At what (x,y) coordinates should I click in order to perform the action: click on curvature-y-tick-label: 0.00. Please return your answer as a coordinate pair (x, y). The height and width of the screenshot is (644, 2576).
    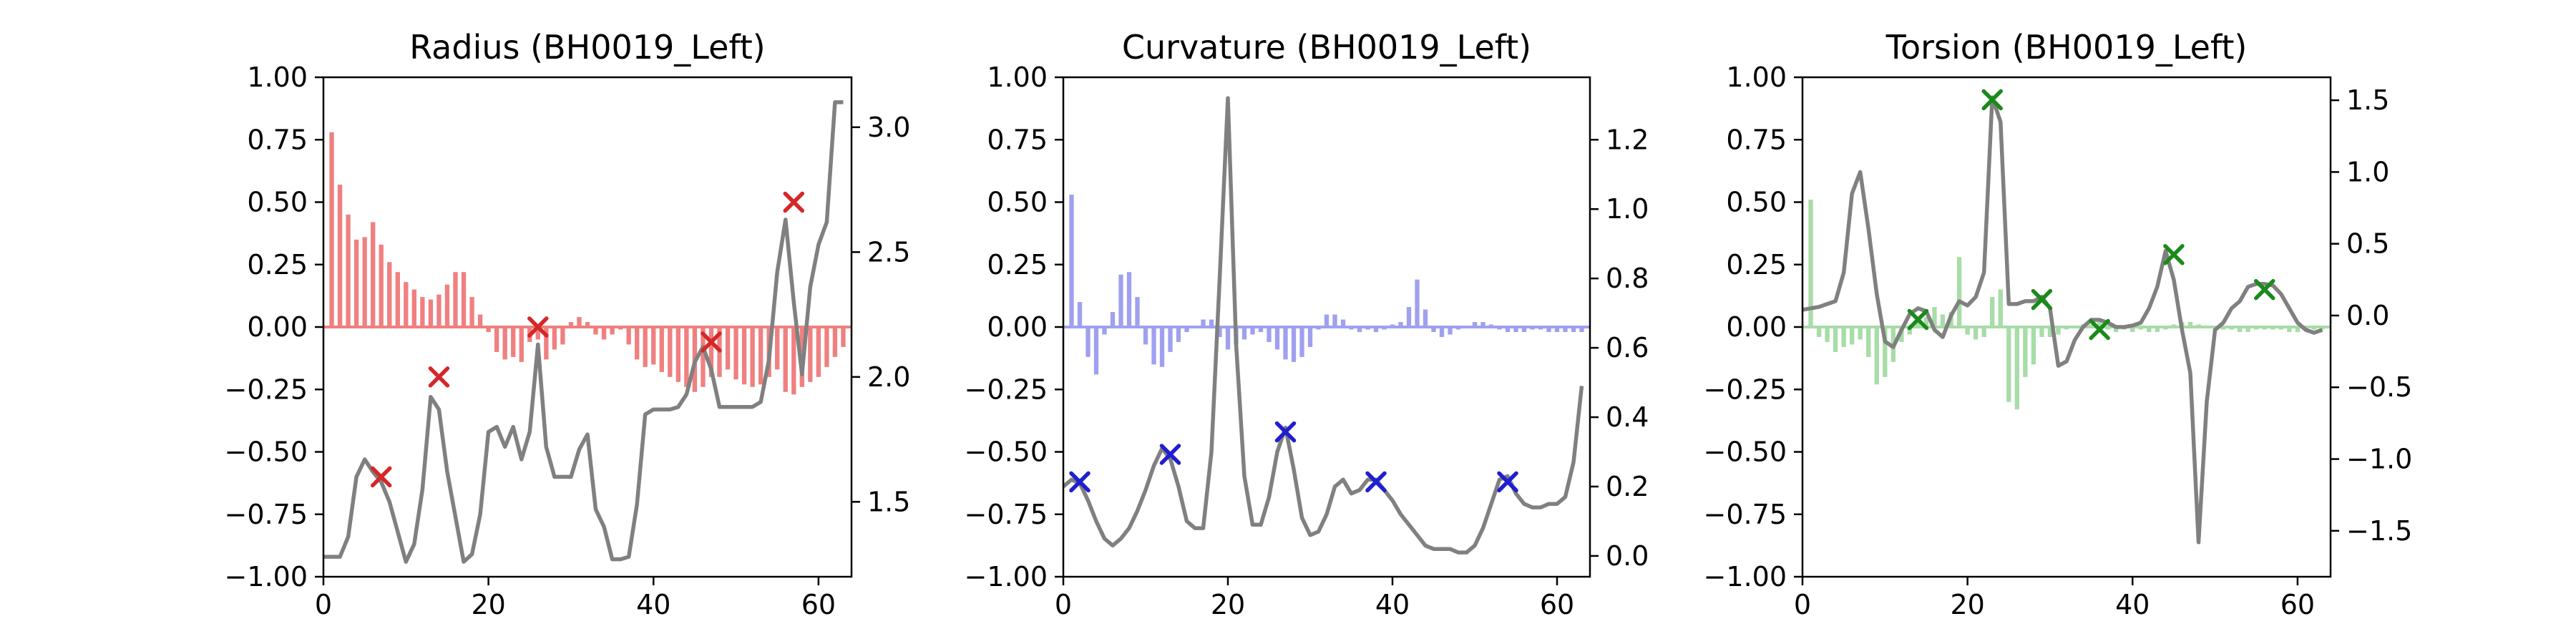
    Looking at the image, I should click on (1017, 327).